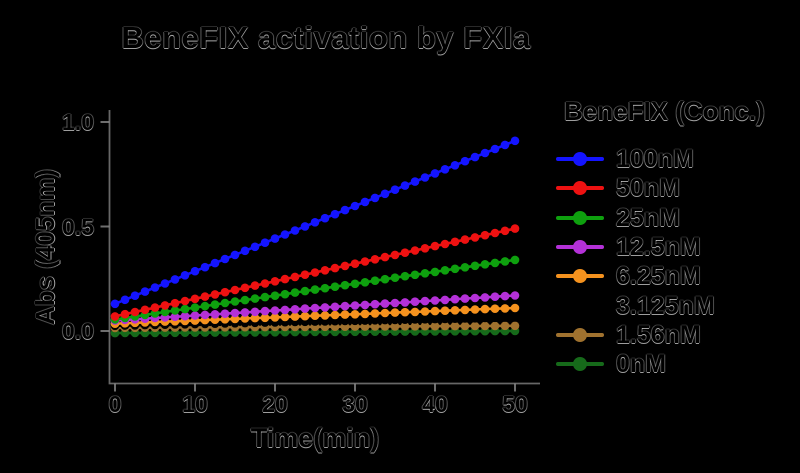 Image resolution: width=800 pixels, height=473 pixels. Describe the element at coordinates (658, 335) in the screenshot. I see `legend-item-label: 1.56nM` at that location.